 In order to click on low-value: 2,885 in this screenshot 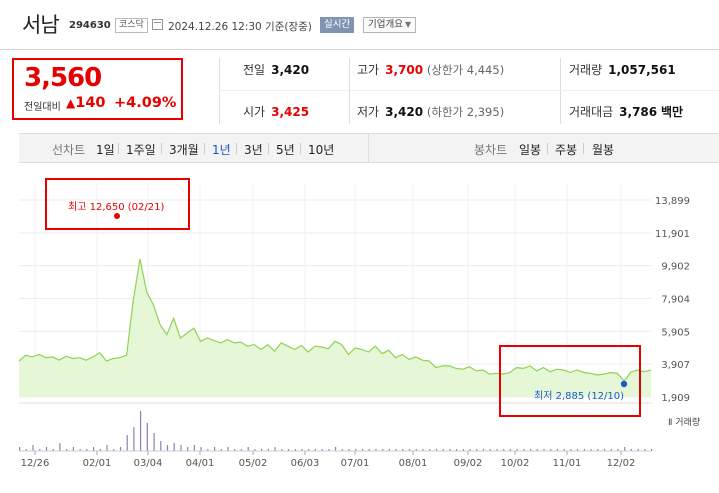, I will do `click(570, 396)`.